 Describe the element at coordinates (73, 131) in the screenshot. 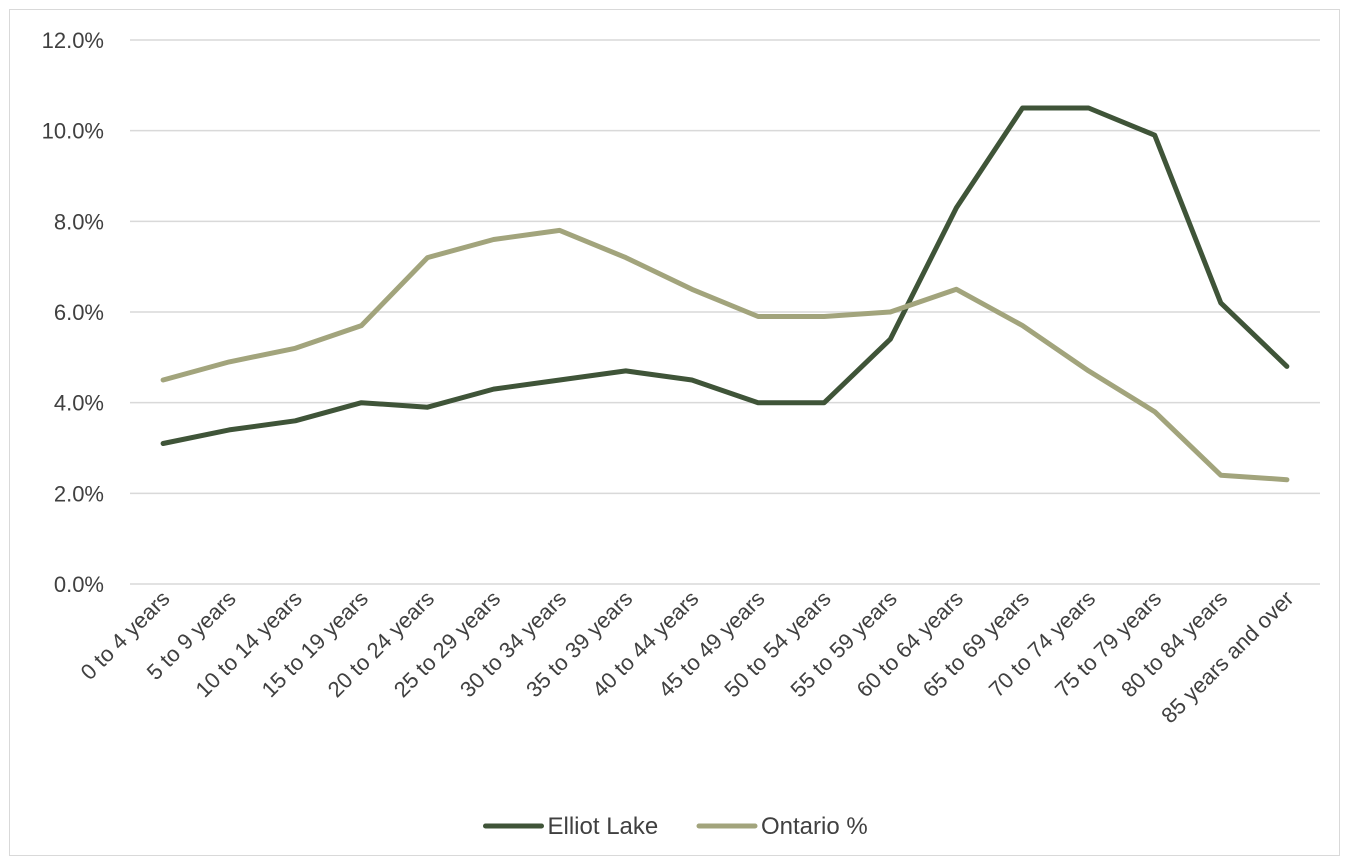

I see `y-tick-label: 10.0%` at that location.